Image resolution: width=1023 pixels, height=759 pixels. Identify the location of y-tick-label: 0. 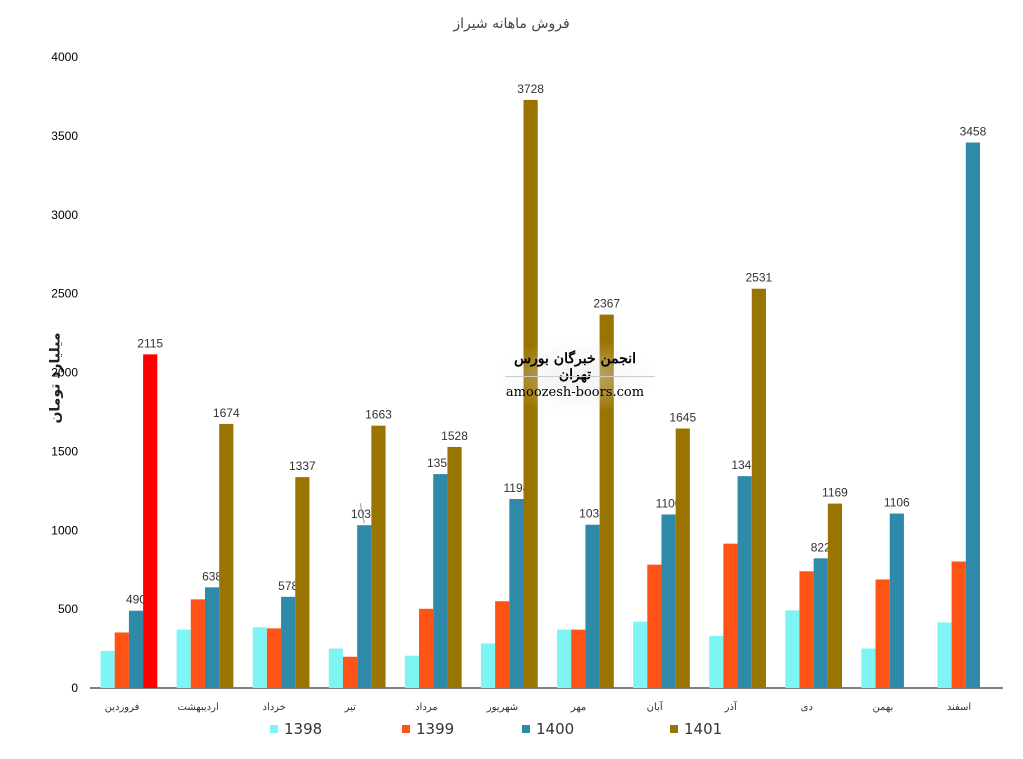
(74, 688).